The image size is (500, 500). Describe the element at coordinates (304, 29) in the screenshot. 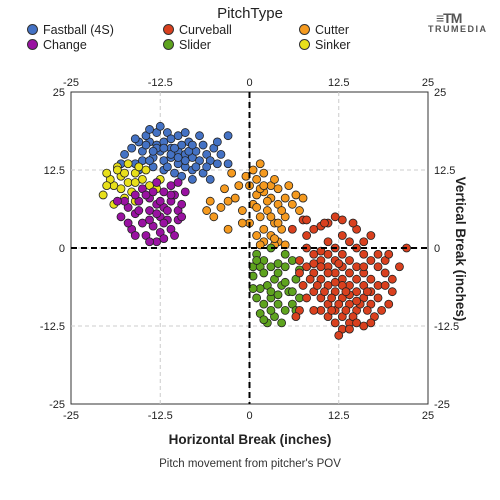

I see `cutter-swatch-icon` at that location.